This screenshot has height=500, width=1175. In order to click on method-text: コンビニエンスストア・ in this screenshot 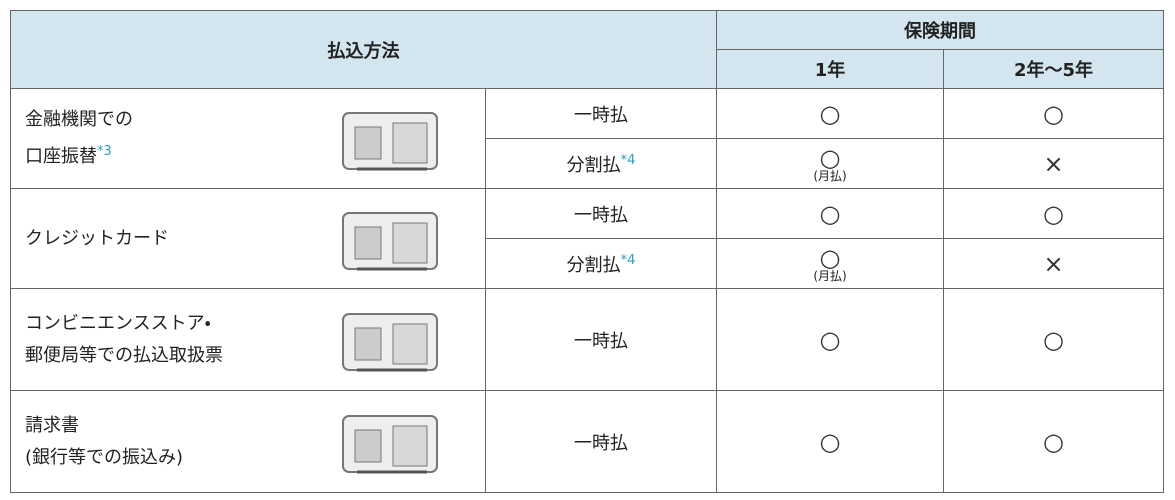, I will do `click(118, 323)`.